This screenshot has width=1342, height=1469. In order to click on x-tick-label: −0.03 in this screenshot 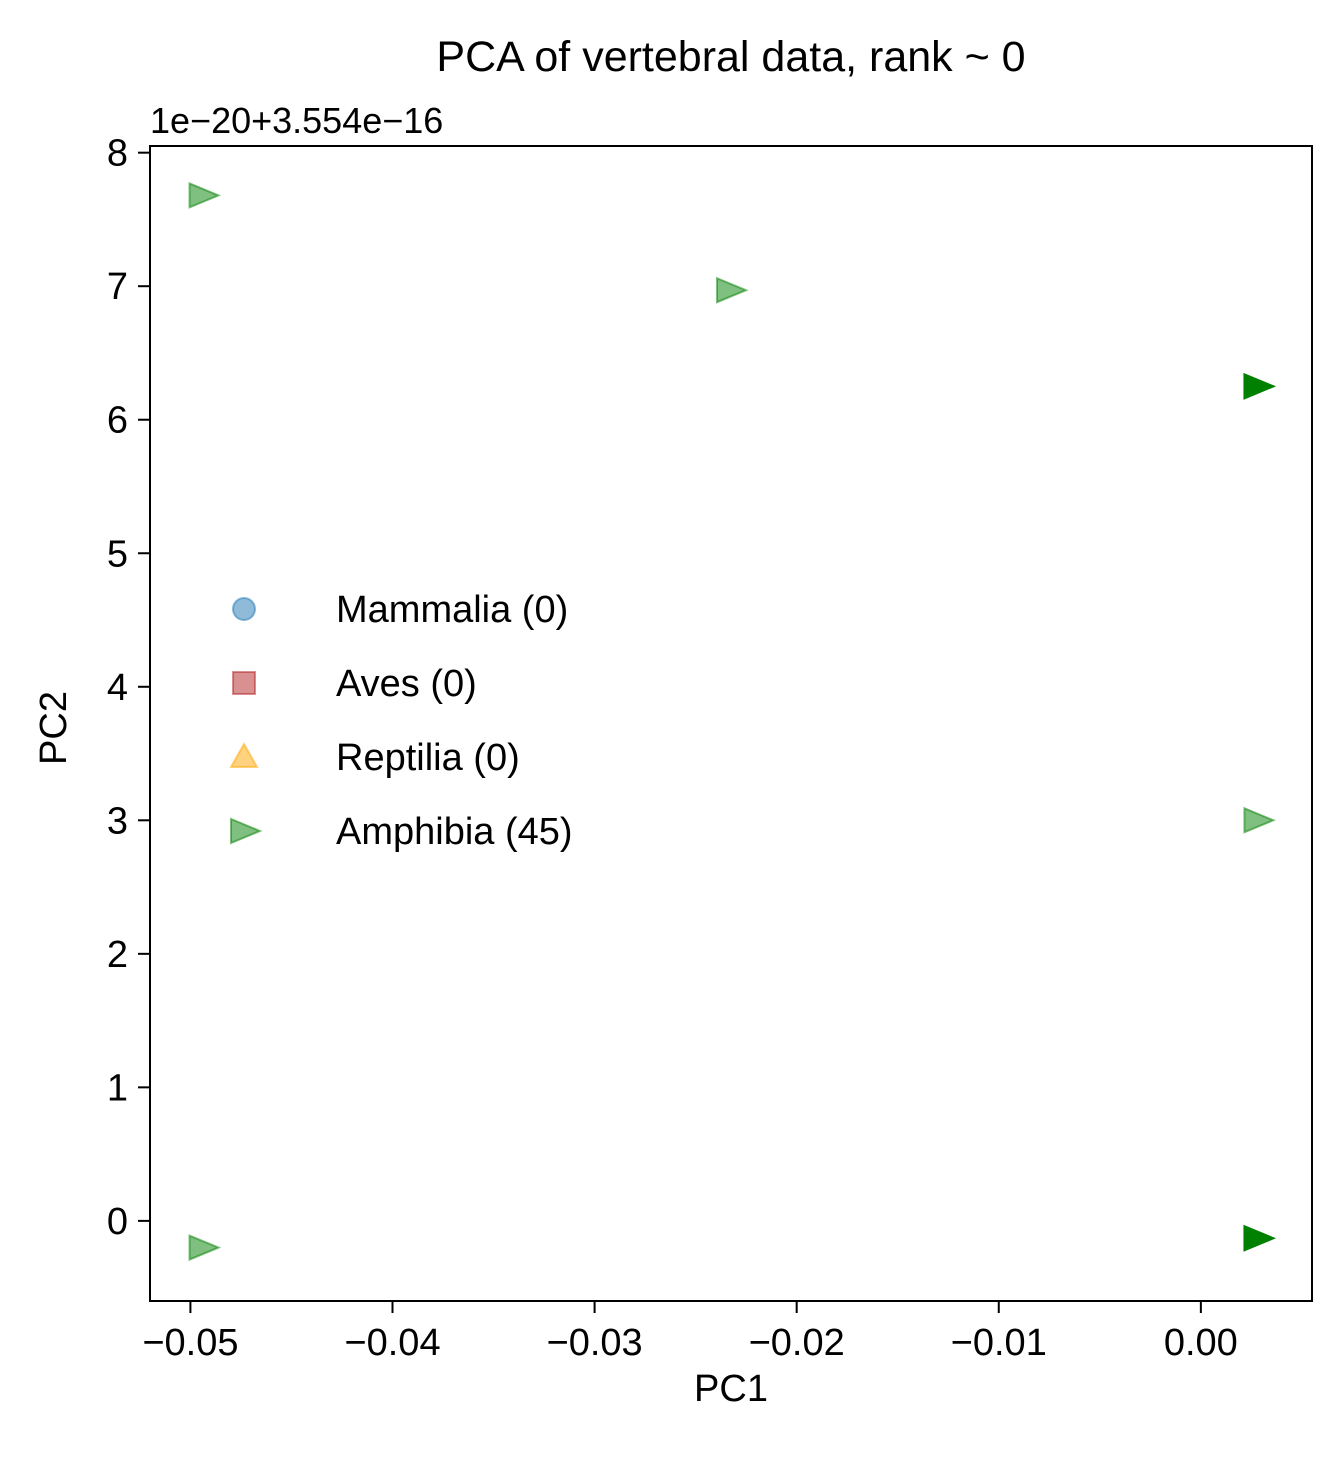, I will do `click(595, 1343)`.